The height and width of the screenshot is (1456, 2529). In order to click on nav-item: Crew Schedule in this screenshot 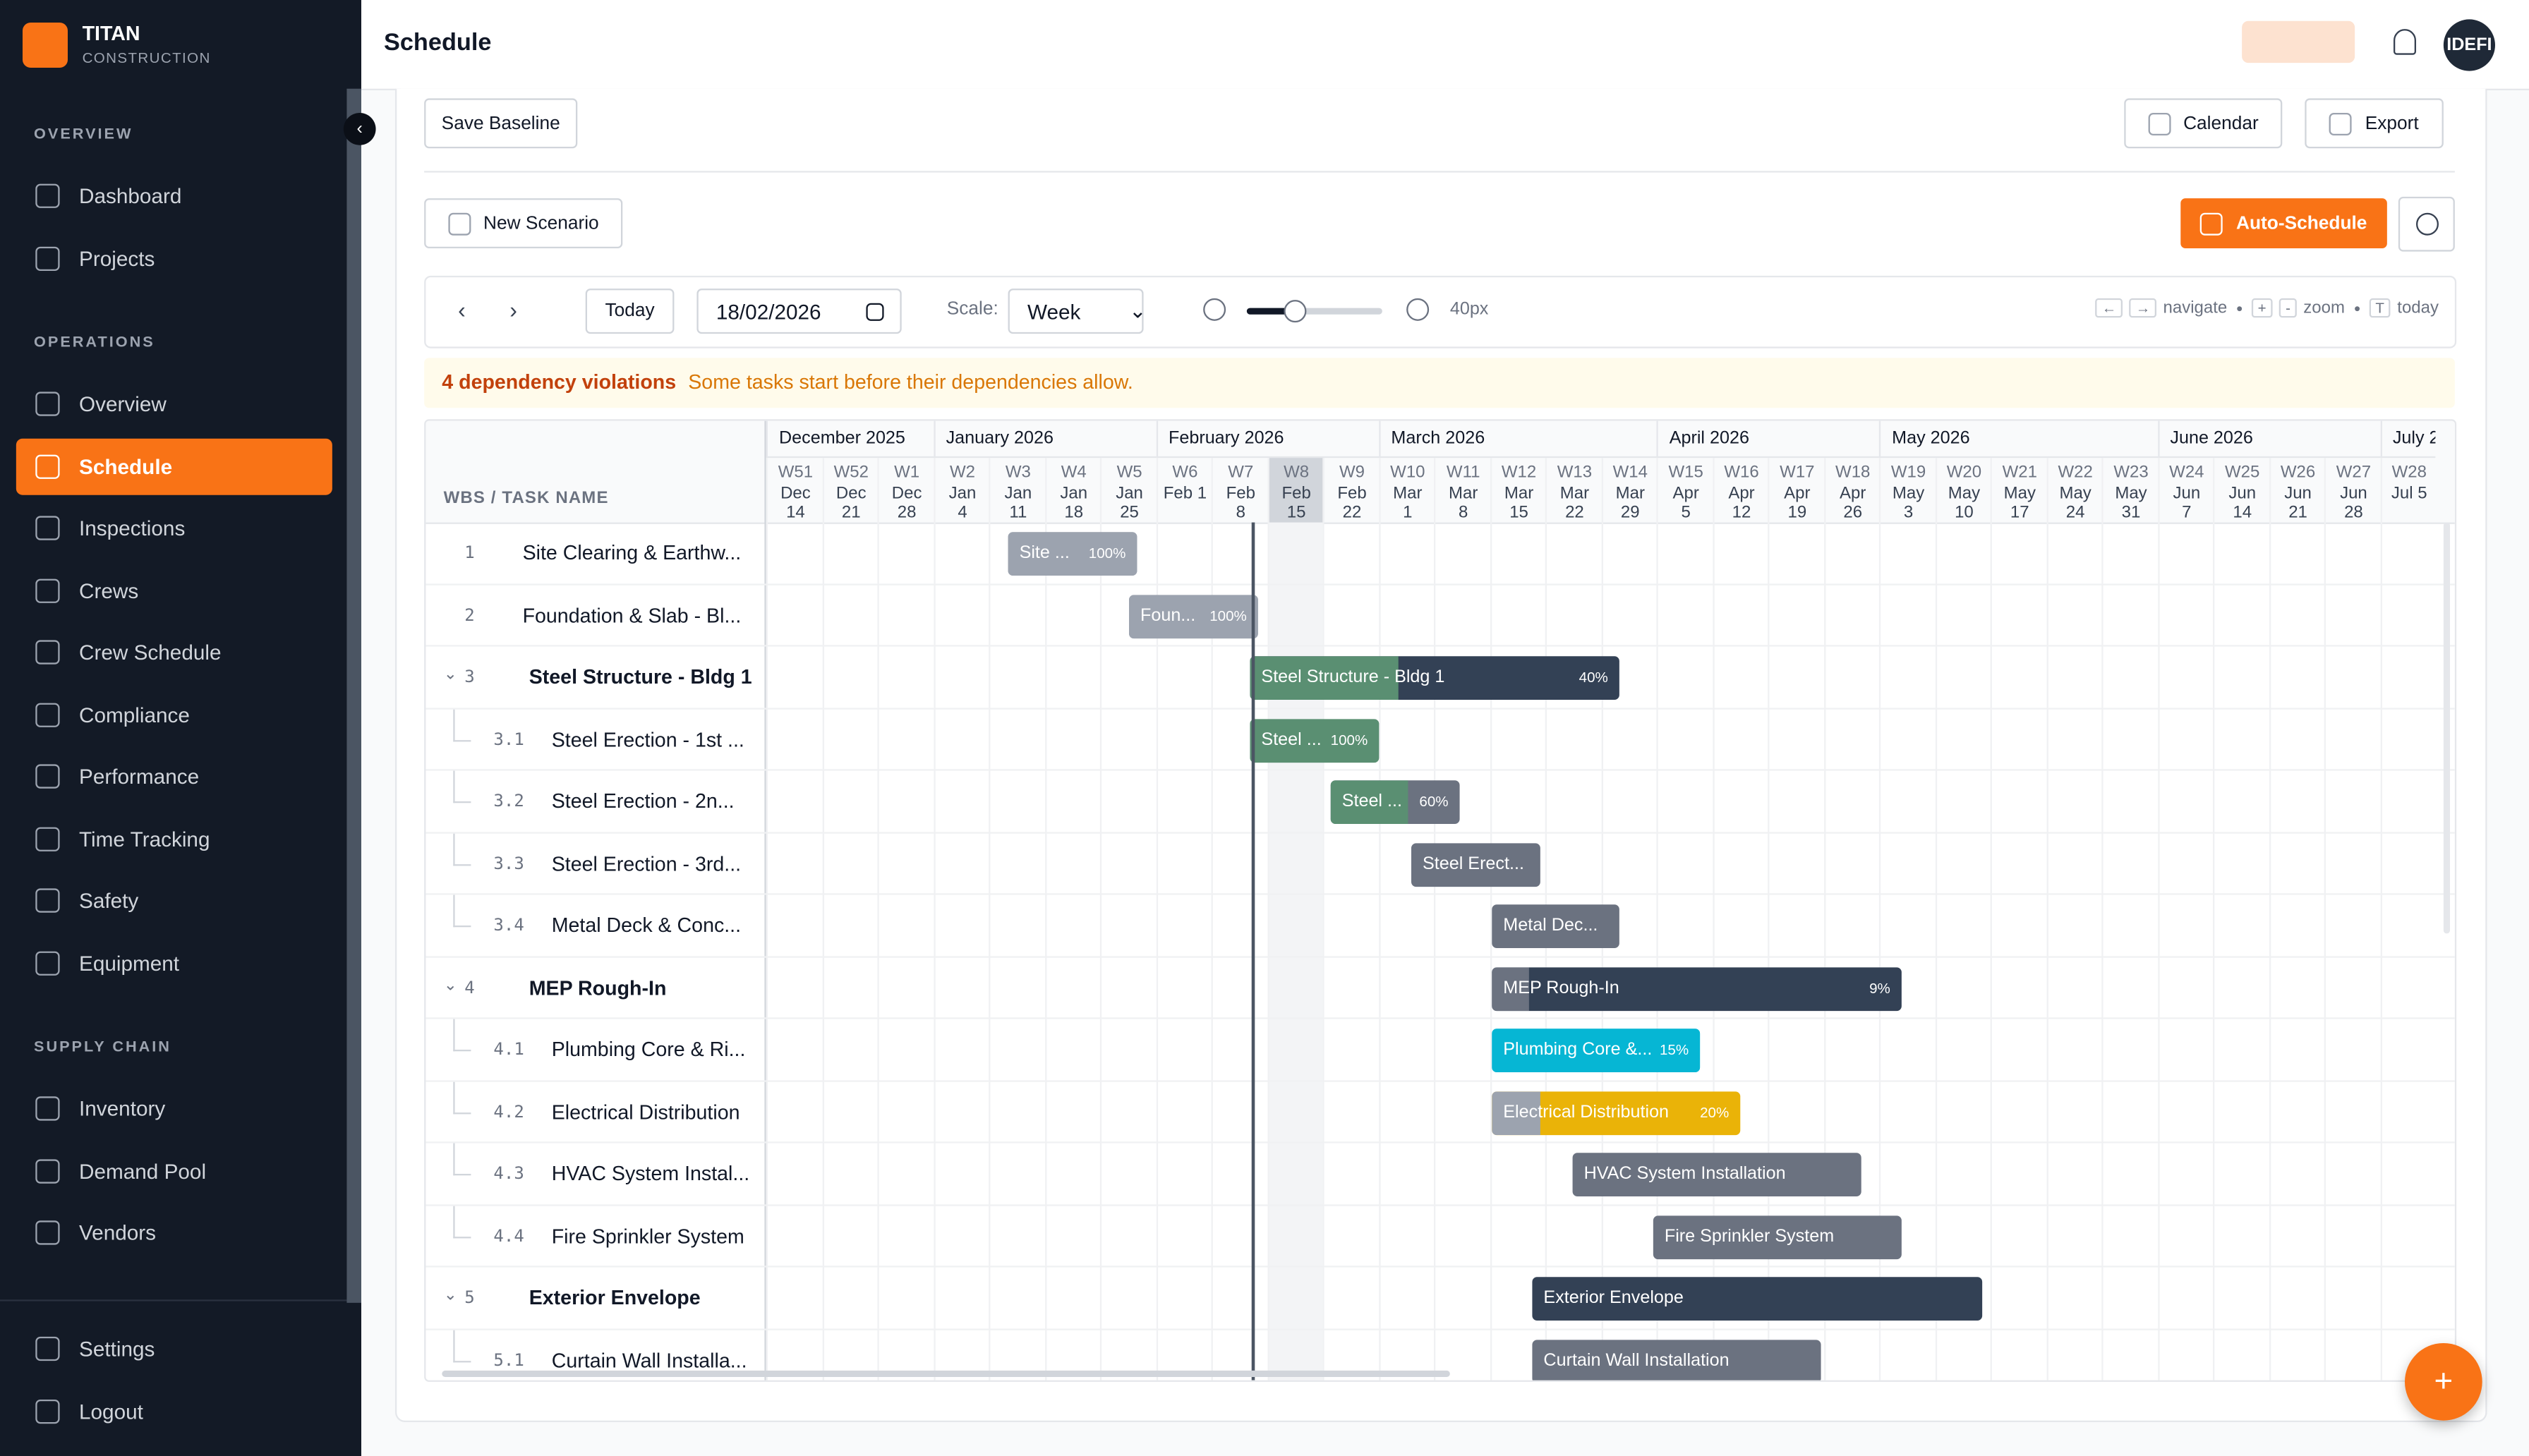, I will do `click(174, 653)`.